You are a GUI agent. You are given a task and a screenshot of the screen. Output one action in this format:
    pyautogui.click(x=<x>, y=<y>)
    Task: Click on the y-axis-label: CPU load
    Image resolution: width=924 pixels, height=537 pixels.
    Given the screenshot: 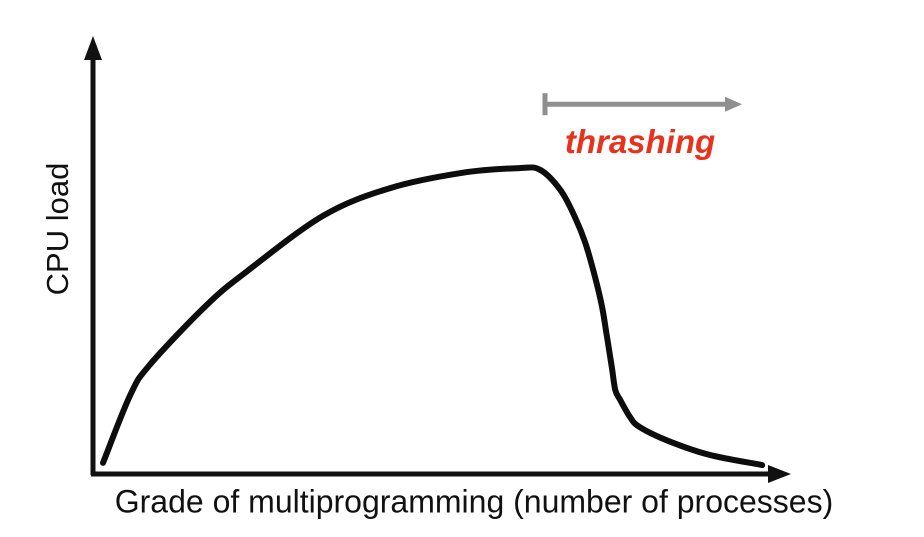 What is the action you would take?
    pyautogui.click(x=57, y=229)
    